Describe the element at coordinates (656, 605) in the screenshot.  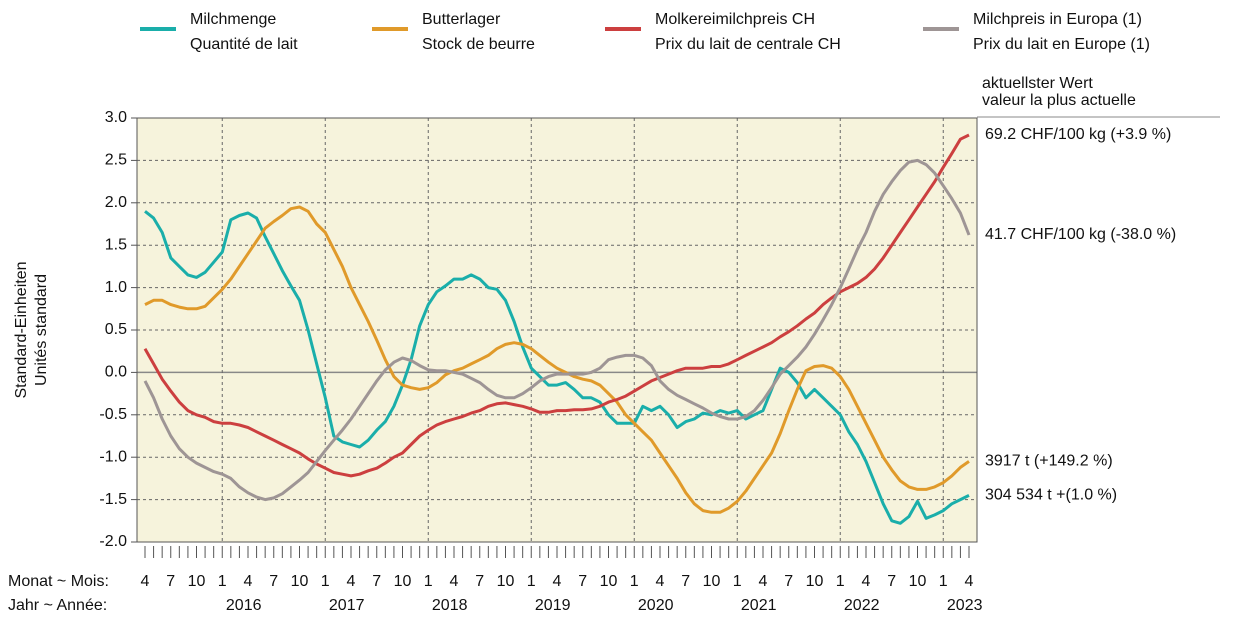
I see `year-label: 2020` at that location.